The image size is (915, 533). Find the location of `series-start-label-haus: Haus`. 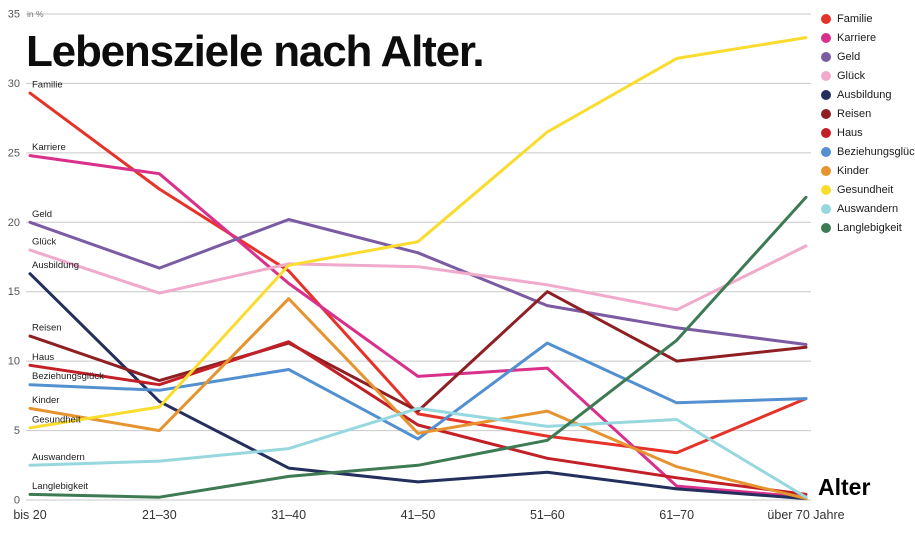

series-start-label-haus: Haus is located at coordinates (43, 357).